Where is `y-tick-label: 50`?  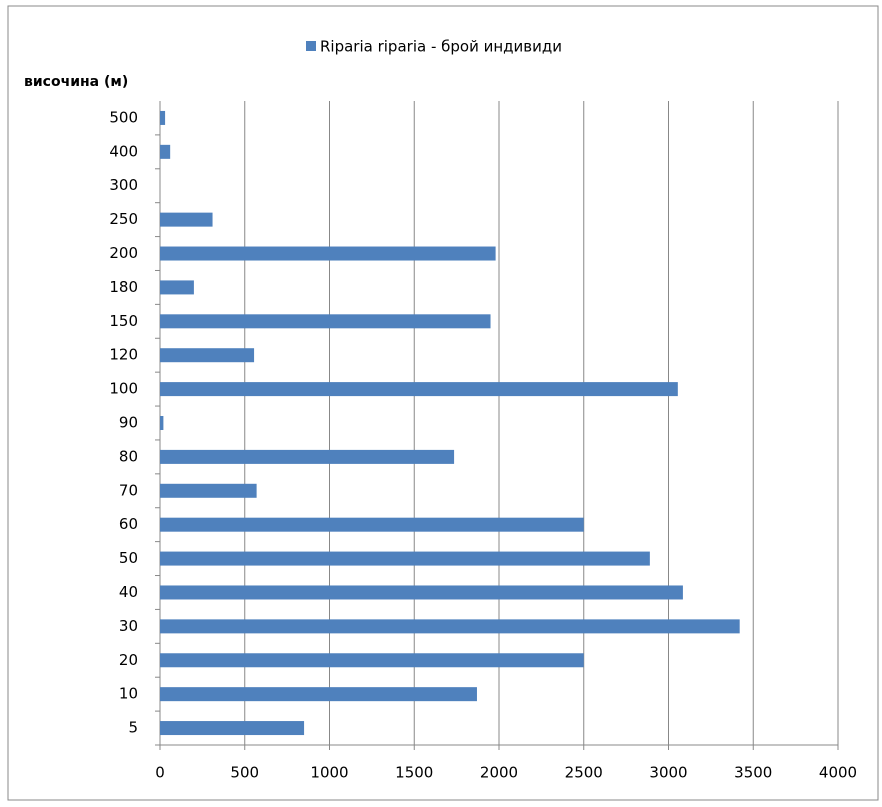
y-tick-label: 50 is located at coordinates (128, 558).